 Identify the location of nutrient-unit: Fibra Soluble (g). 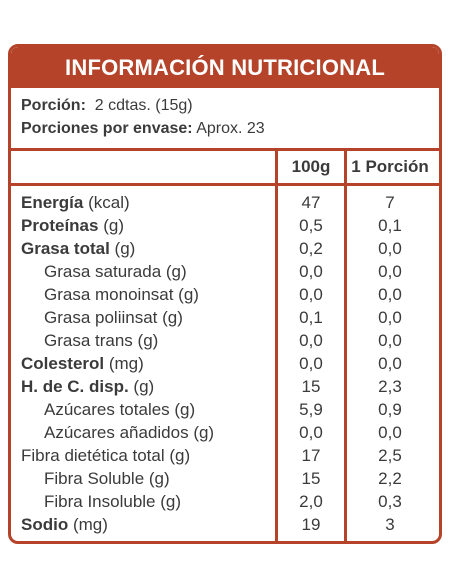
(107, 478).